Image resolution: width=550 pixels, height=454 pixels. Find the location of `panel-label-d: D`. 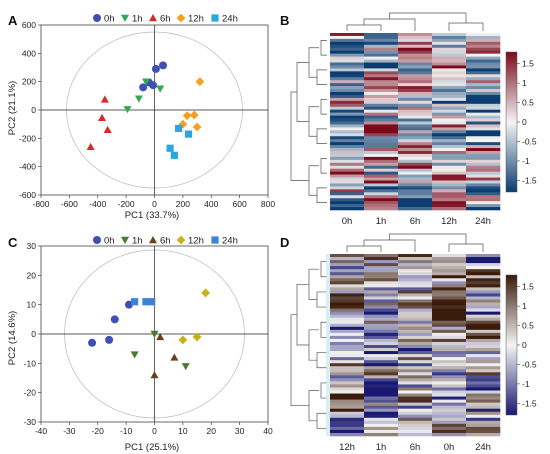

panel-label-d: D is located at coordinates (284, 242).